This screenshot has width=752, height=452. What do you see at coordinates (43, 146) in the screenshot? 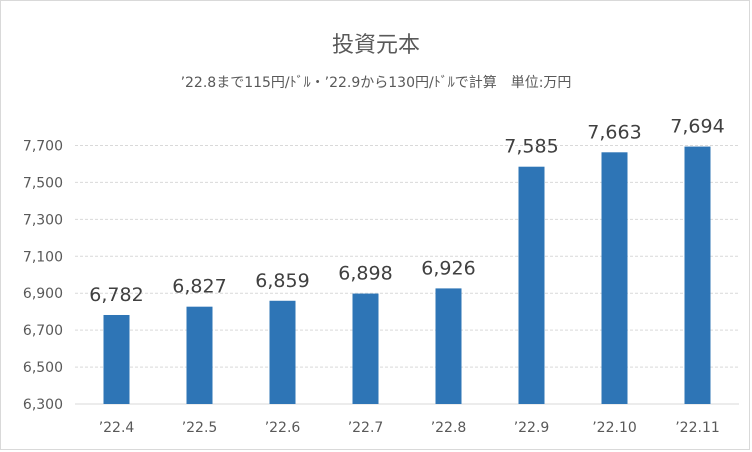
I see `y-tick-label: 7,700` at bounding box center [43, 146].